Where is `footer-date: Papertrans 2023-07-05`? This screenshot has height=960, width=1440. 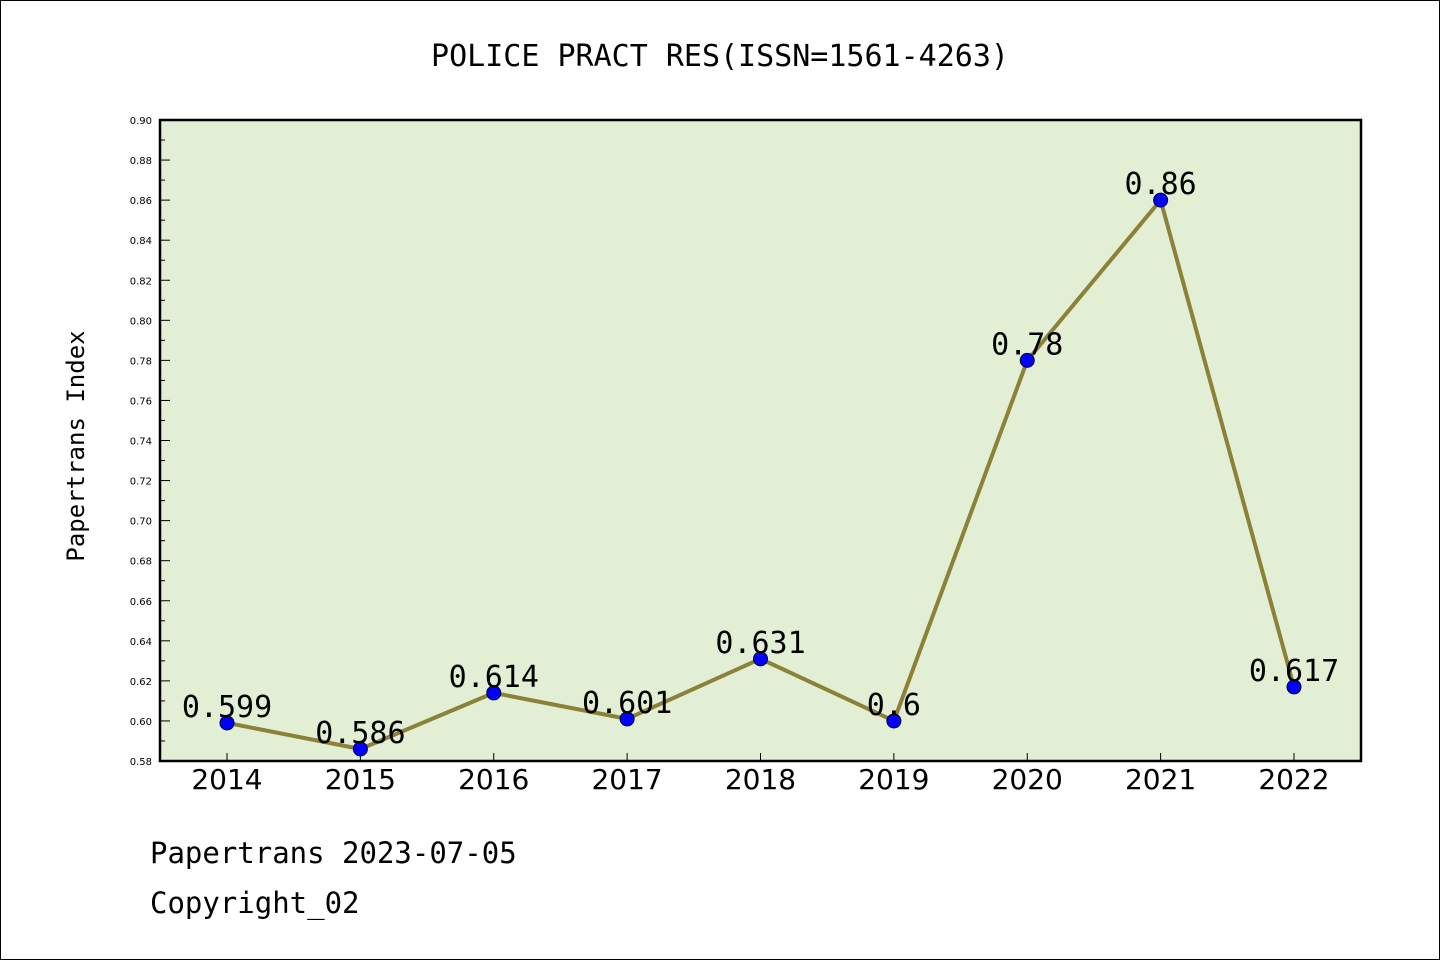 footer-date: Papertrans 2023-07-05 is located at coordinates (333, 853).